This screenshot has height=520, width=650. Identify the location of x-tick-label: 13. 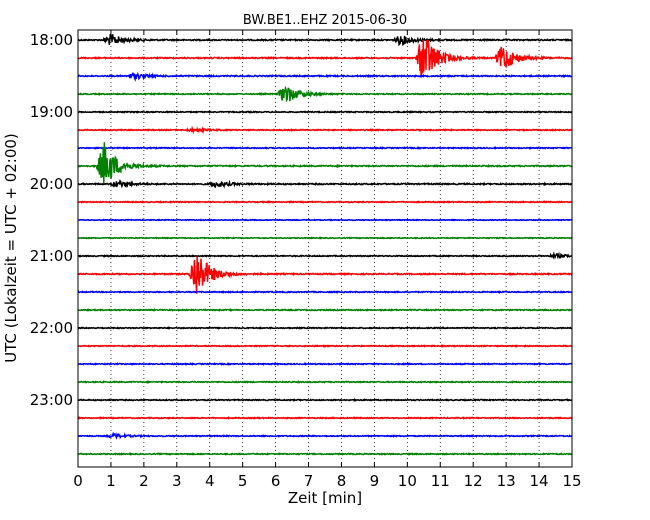
(506, 481).